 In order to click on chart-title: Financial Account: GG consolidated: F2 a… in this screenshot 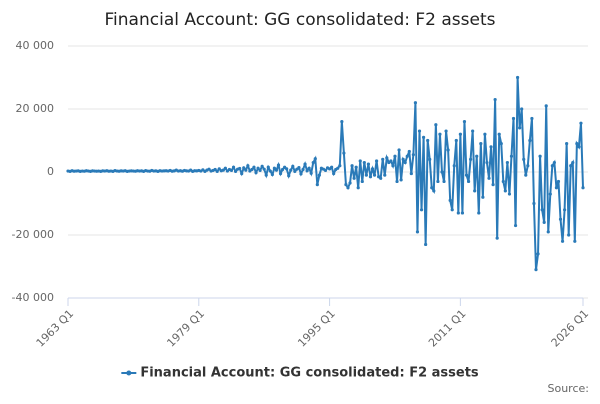, I will do `click(300, 20)`.